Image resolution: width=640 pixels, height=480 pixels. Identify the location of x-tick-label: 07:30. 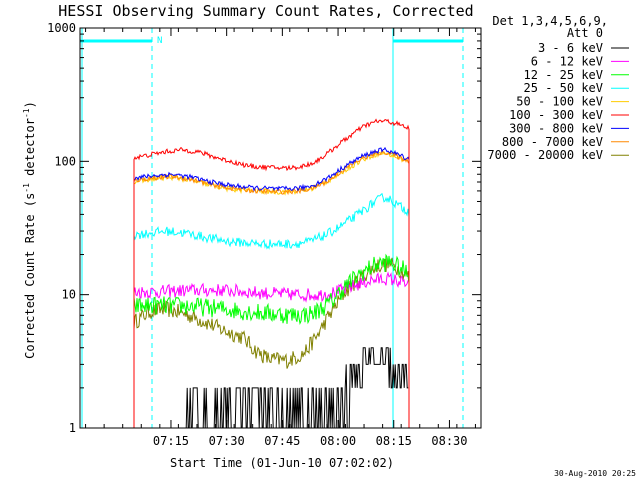
(227, 441).